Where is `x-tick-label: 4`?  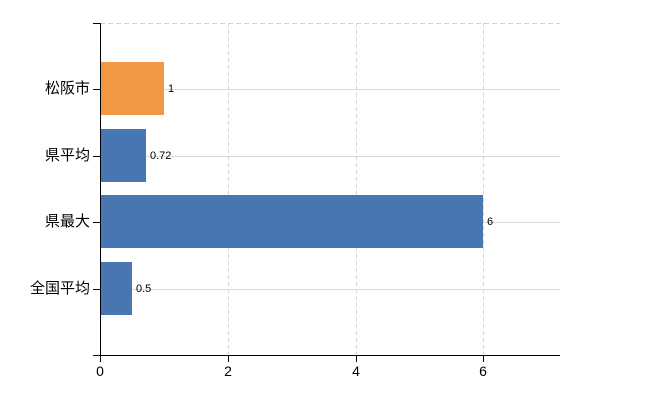 x-tick-label: 4 is located at coordinates (356, 371).